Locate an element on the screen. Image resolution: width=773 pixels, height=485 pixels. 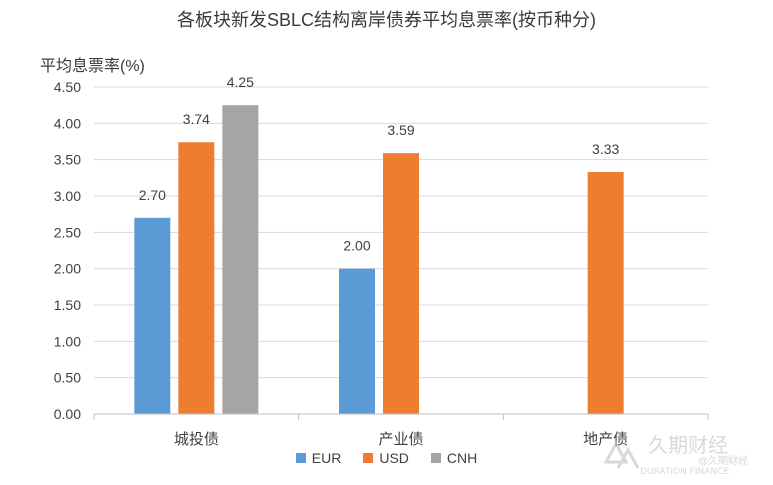
y-axis-label: 平均息票率(%) is located at coordinates (92, 66).